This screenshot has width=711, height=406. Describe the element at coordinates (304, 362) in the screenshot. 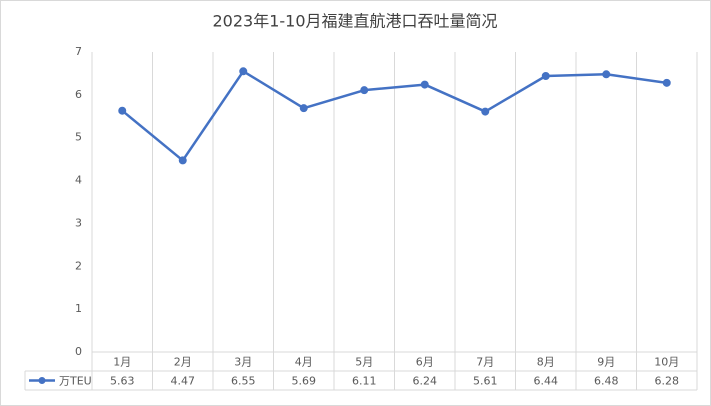

I see `x-tick-label: 4月` at that location.